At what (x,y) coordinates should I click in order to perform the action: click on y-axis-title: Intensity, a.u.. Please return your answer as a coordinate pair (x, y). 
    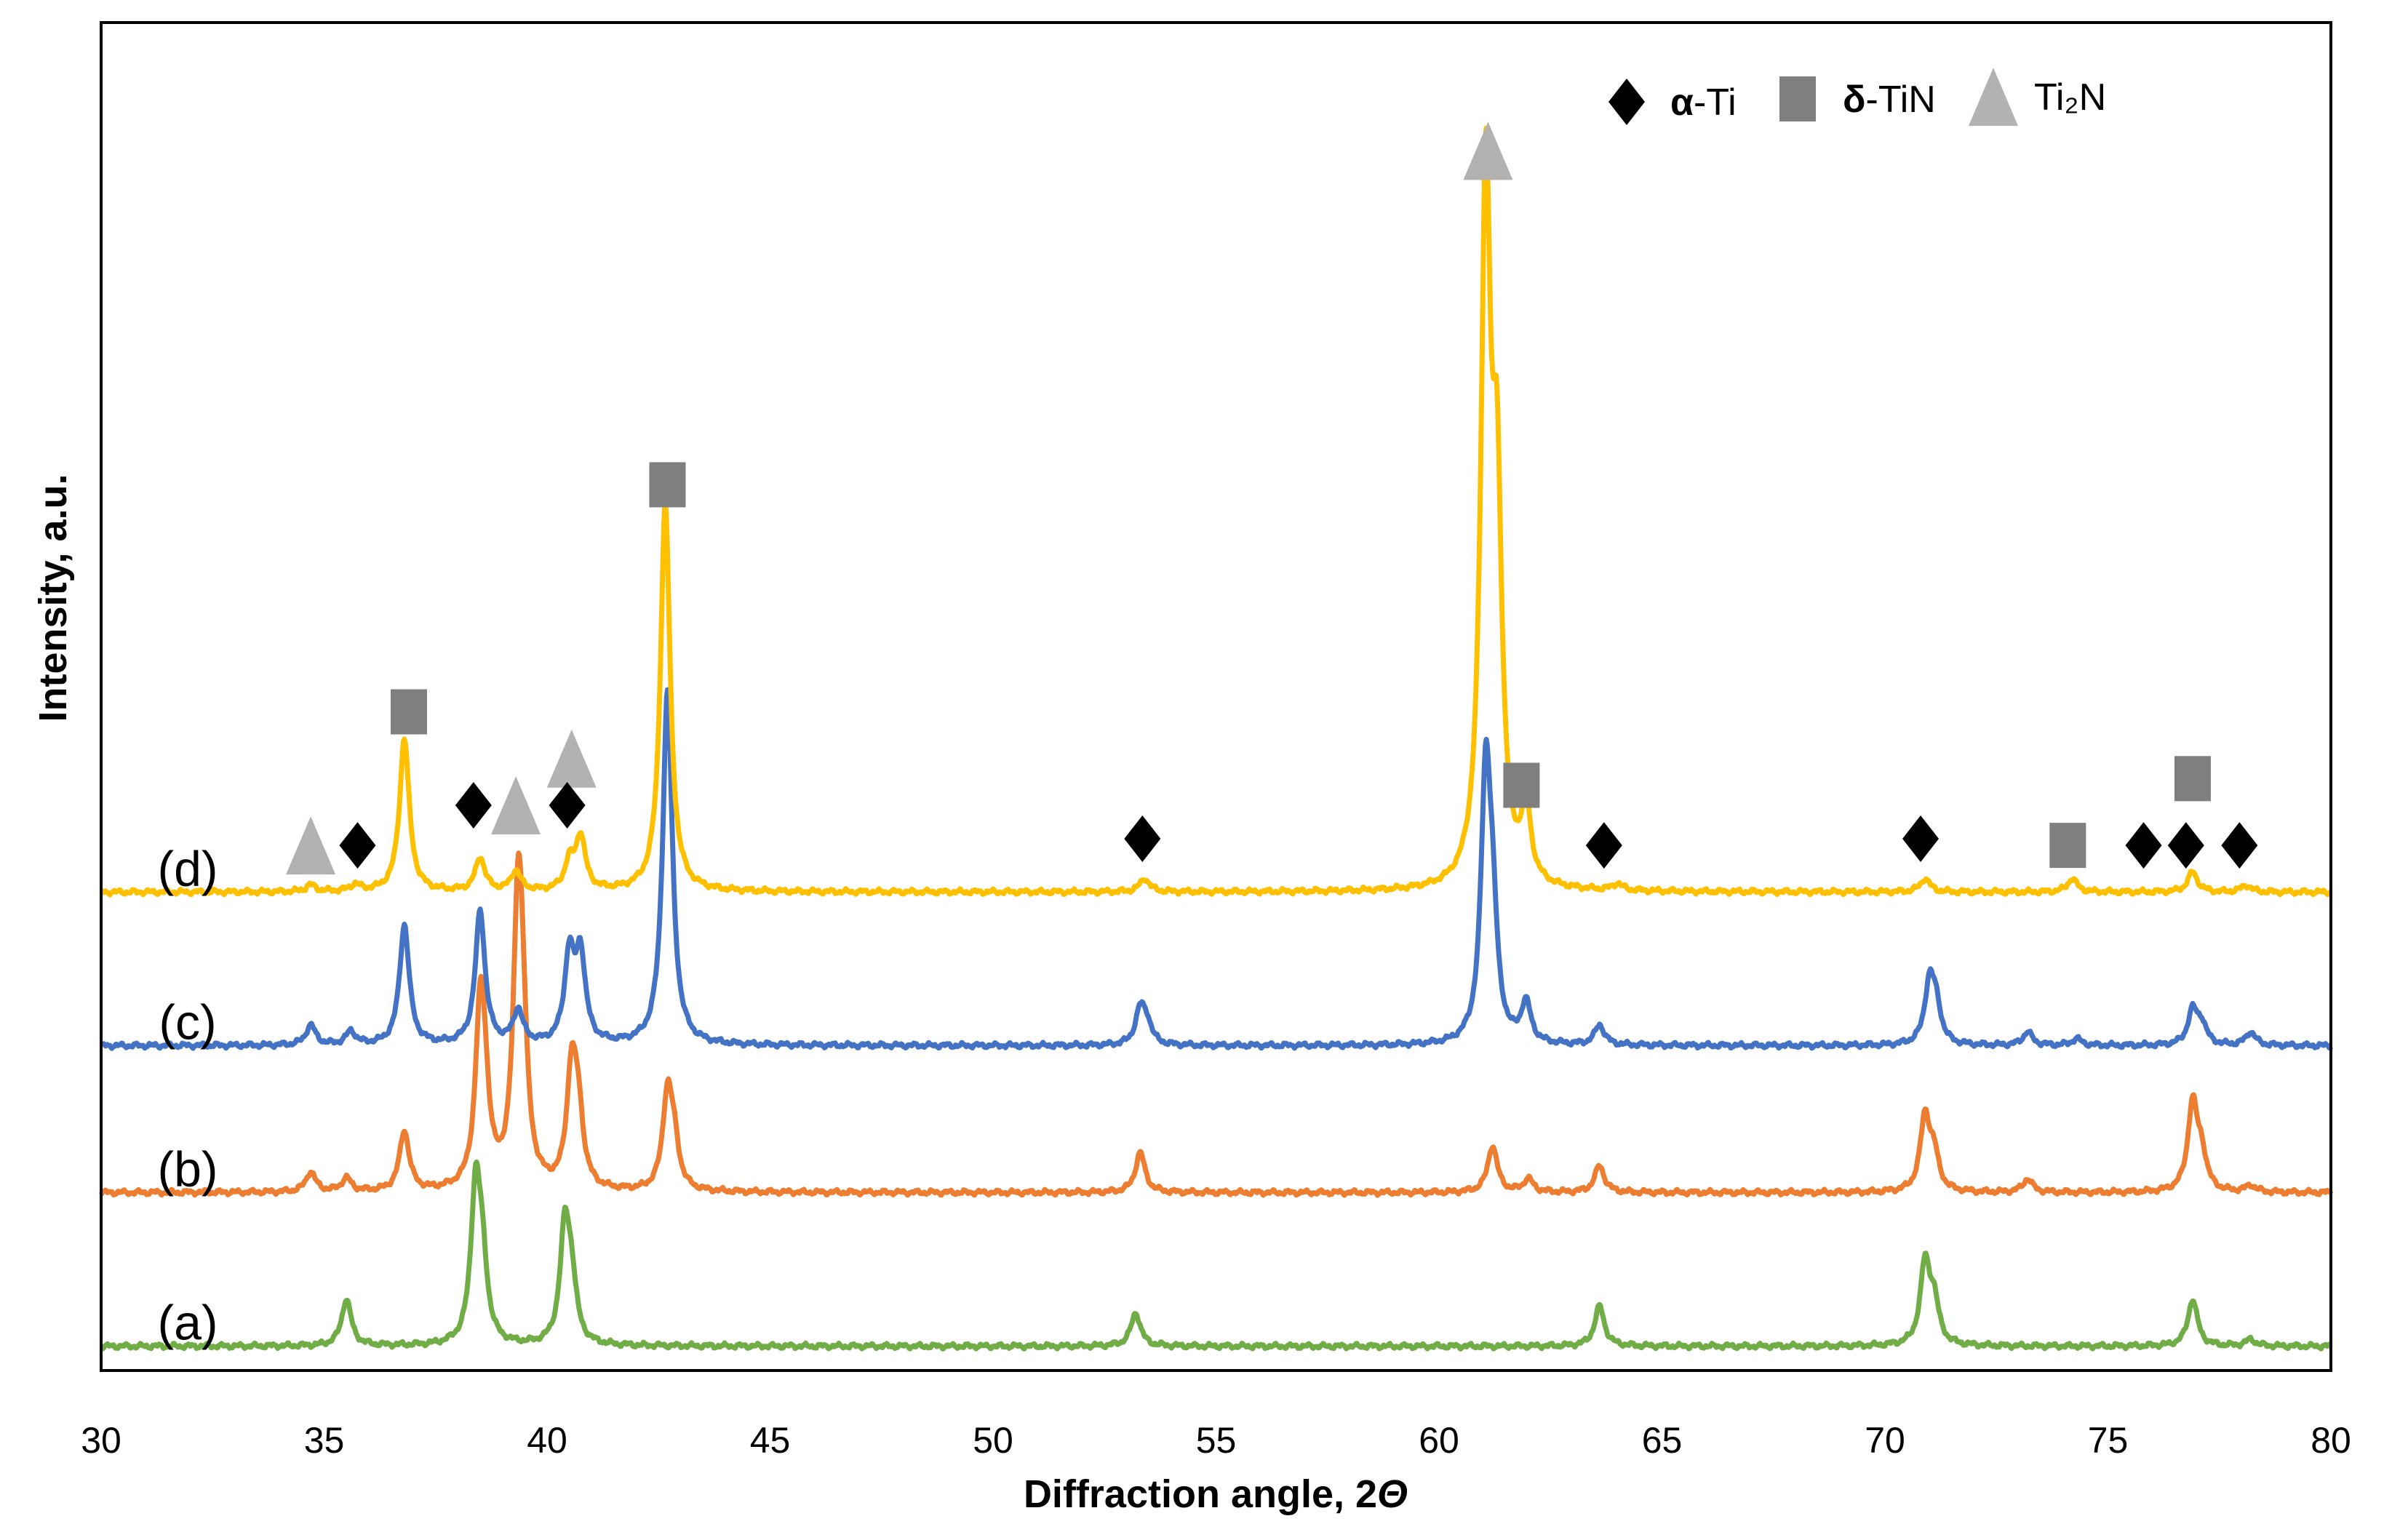
    Looking at the image, I should click on (53, 598).